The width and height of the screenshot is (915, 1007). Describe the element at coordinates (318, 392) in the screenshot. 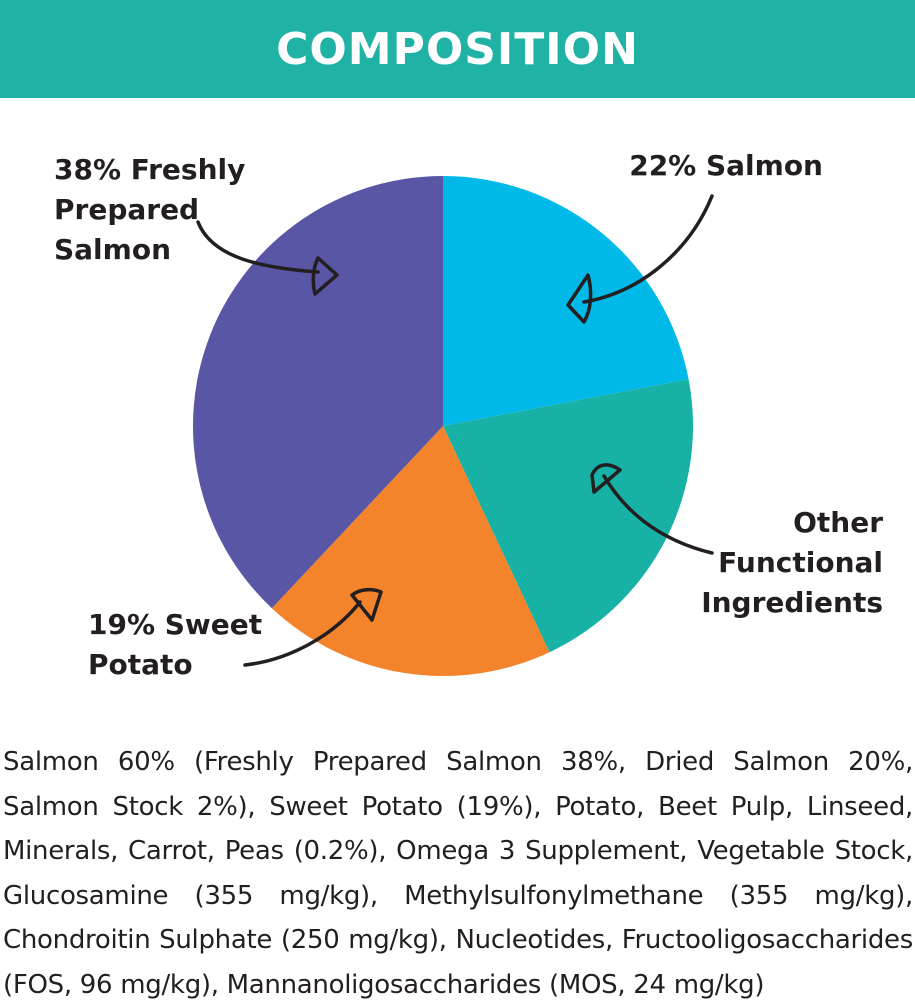

I see `pie-slice-freshly-prepared-salmon` at that location.